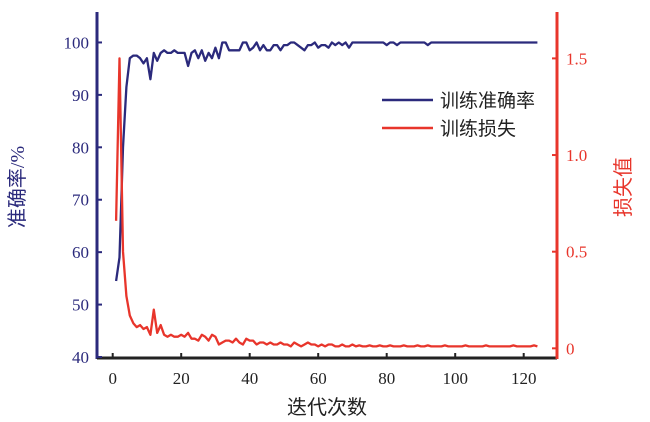  Describe the element at coordinates (80, 357) in the screenshot. I see `y-left-tick-label: 40` at that location.